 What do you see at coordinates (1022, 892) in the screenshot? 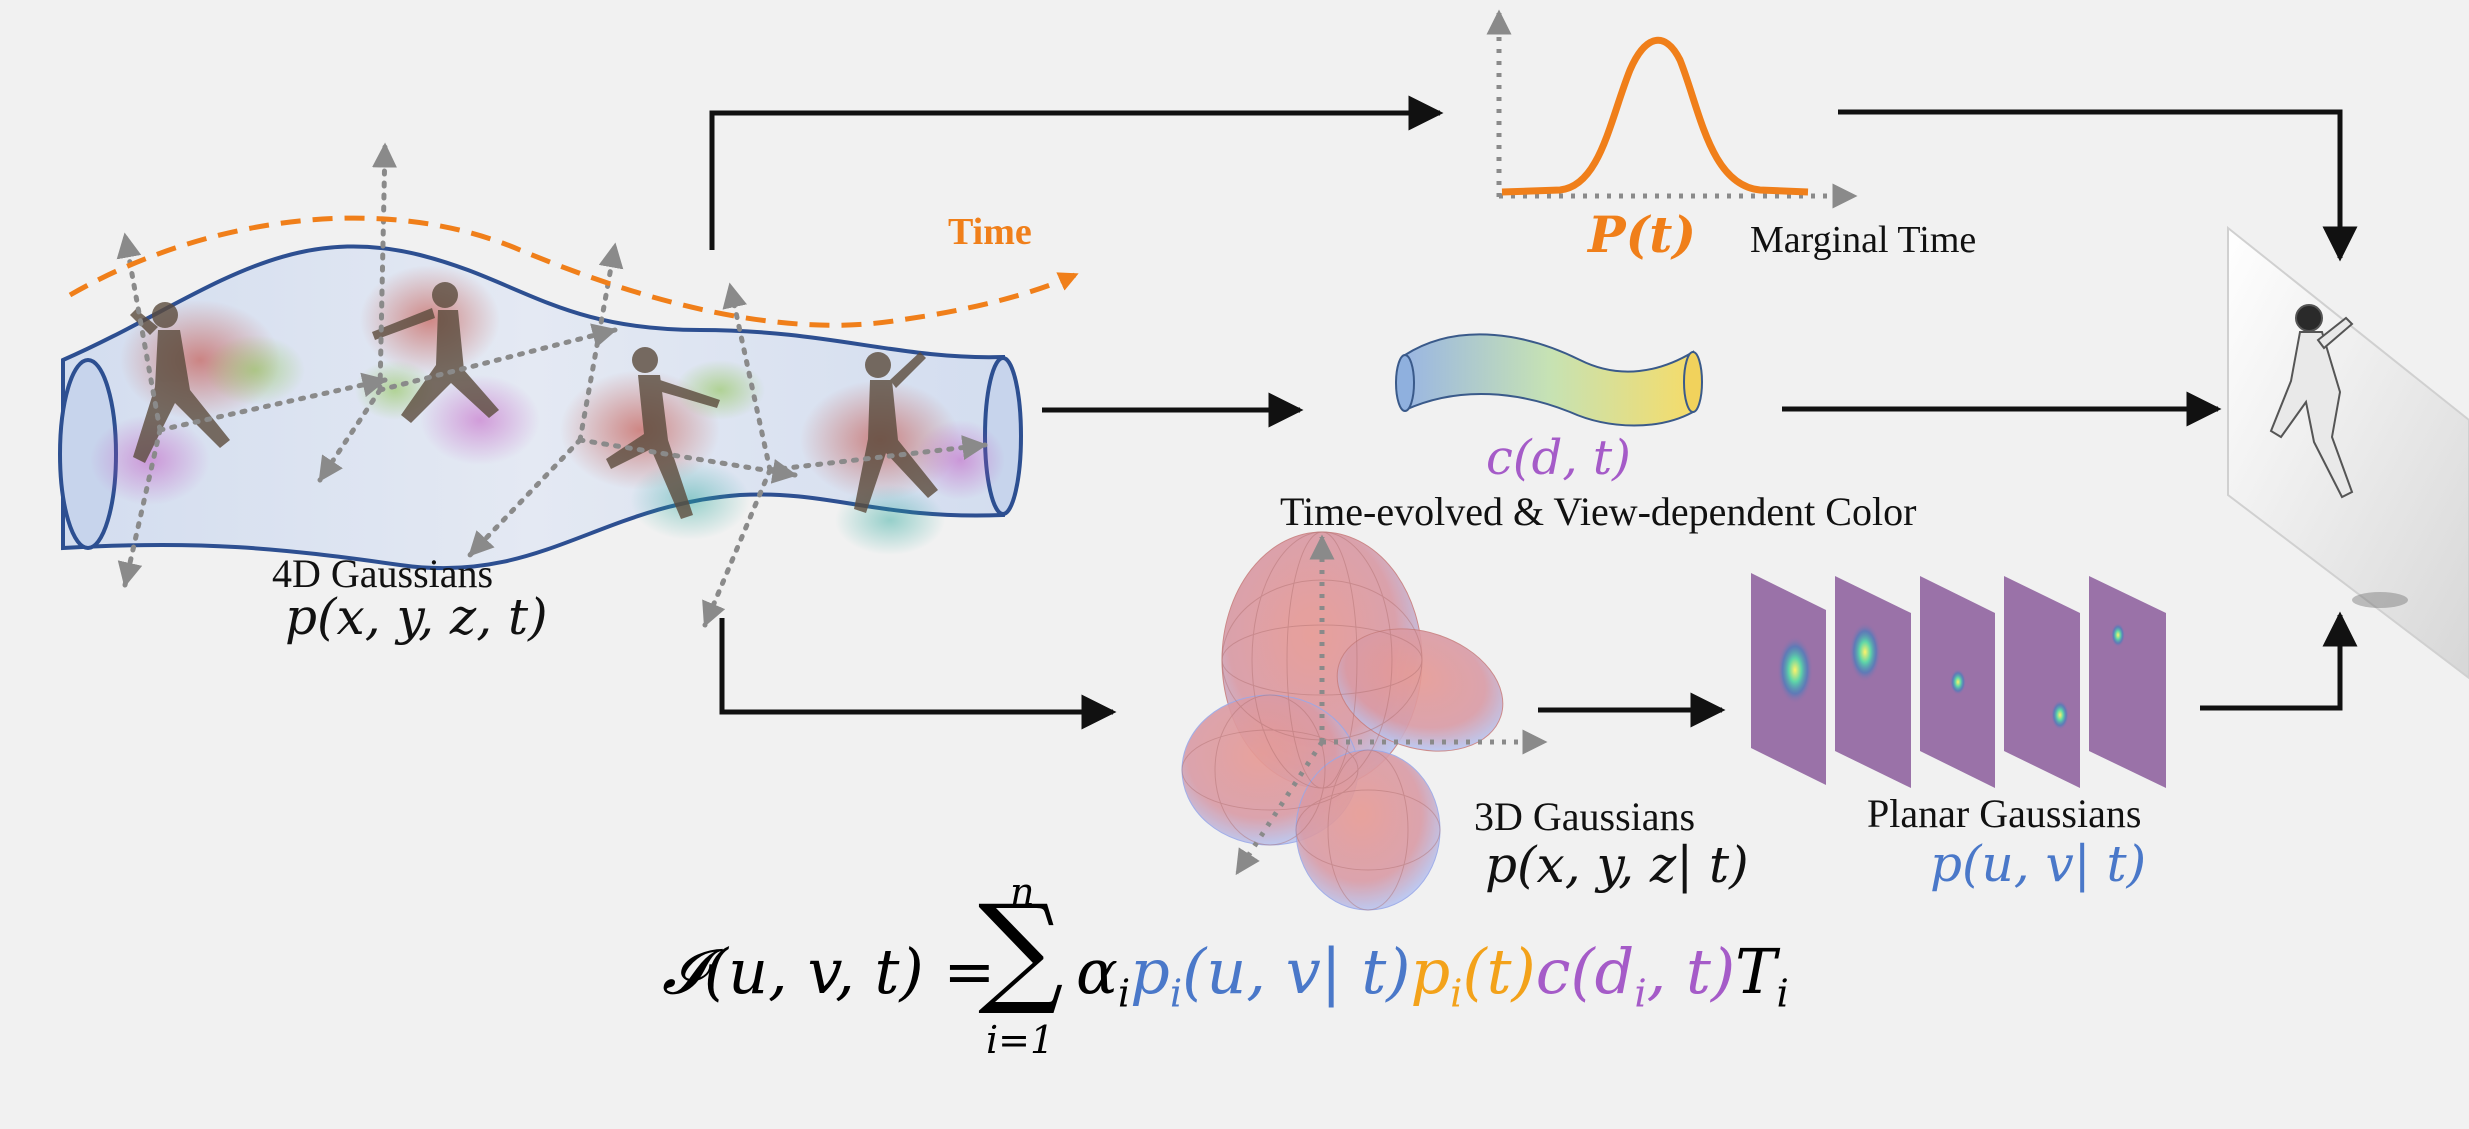
I see `sum-upper-limit: n` at bounding box center [1022, 892].